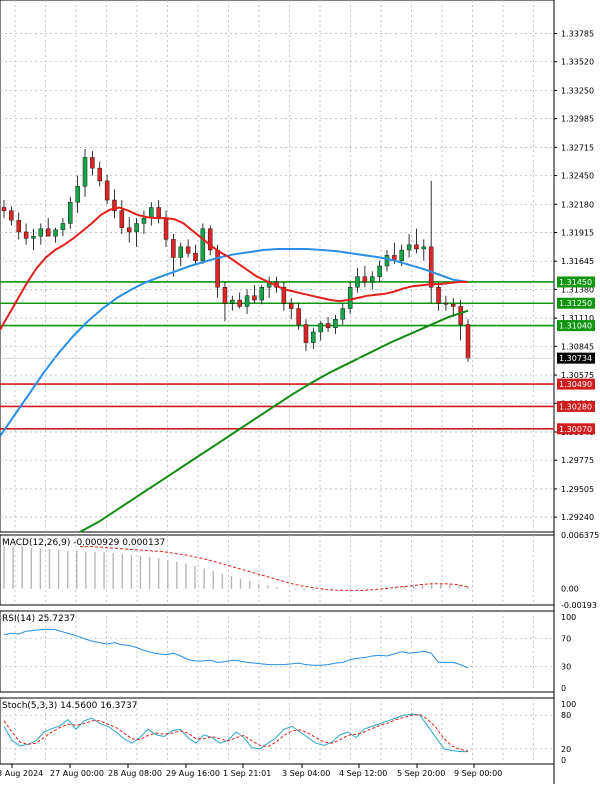 This screenshot has width=600, height=788. What do you see at coordinates (577, 460) in the screenshot?
I see `price-tick-label: 1.29775` at bounding box center [577, 460].